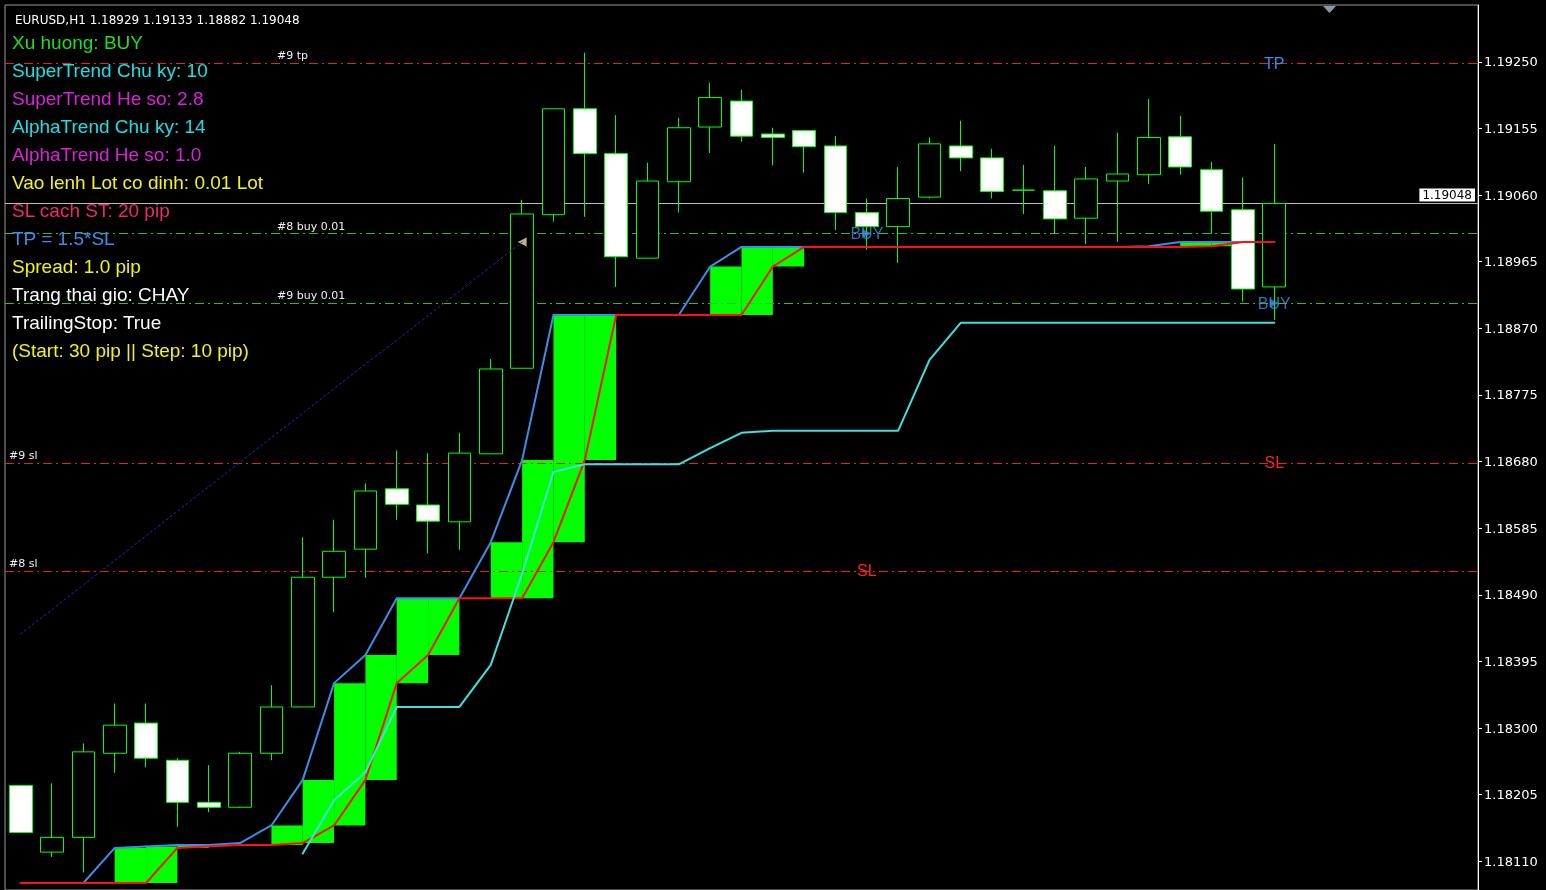 Image resolution: width=1546 pixels, height=890 pixels. What do you see at coordinates (1511, 795) in the screenshot?
I see `y-tick-label: 1.18205` at bounding box center [1511, 795].